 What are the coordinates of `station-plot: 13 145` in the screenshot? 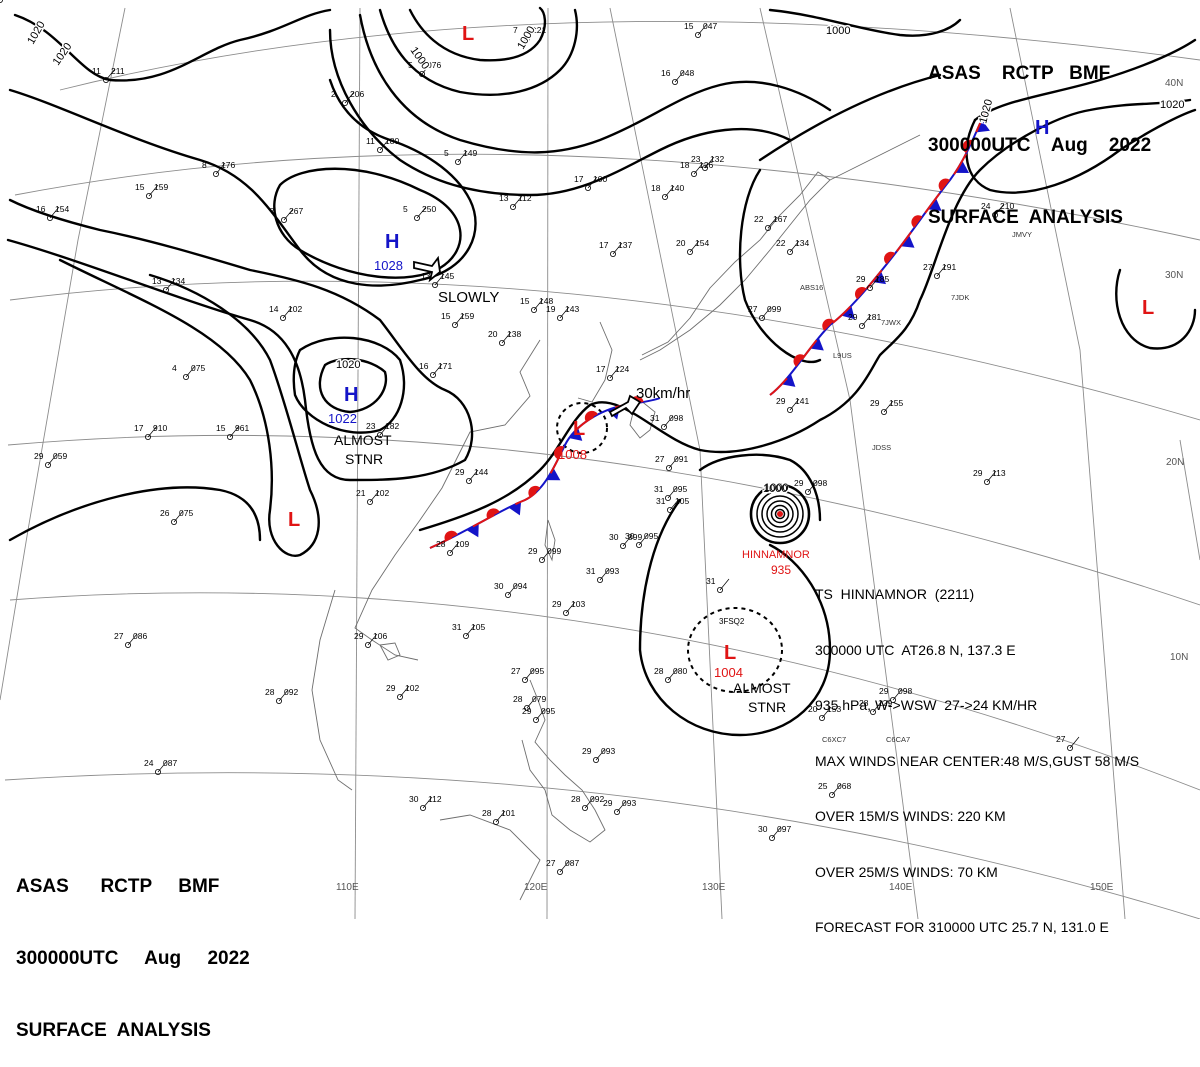 It's located at (437, 279).